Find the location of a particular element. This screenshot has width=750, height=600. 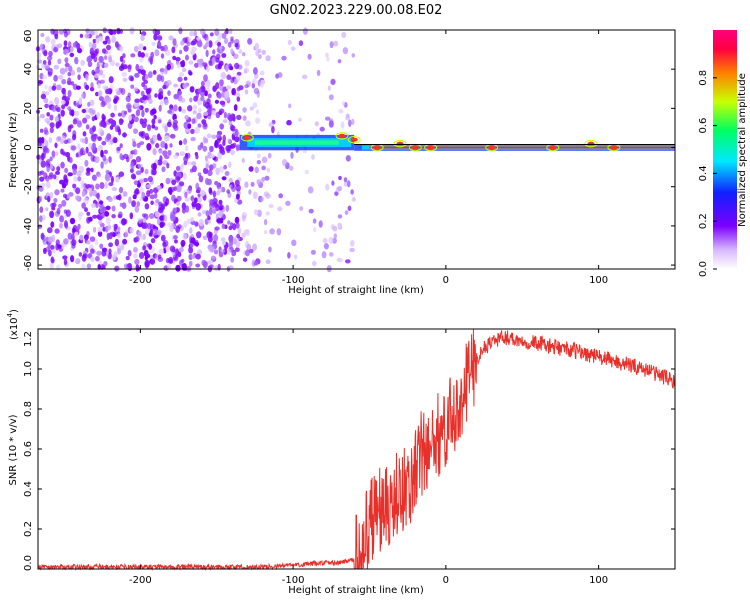

snr-y-label: SNR (10 * v/v) is located at coordinates (13, 449).